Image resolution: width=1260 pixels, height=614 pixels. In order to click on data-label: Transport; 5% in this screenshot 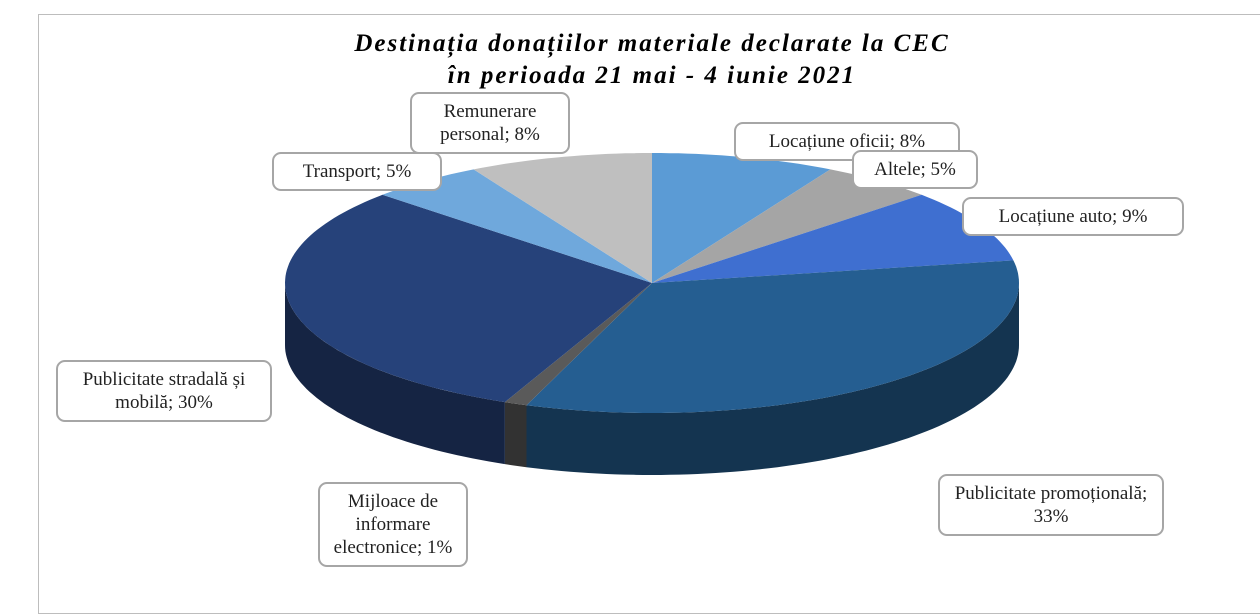, I will do `click(357, 171)`.